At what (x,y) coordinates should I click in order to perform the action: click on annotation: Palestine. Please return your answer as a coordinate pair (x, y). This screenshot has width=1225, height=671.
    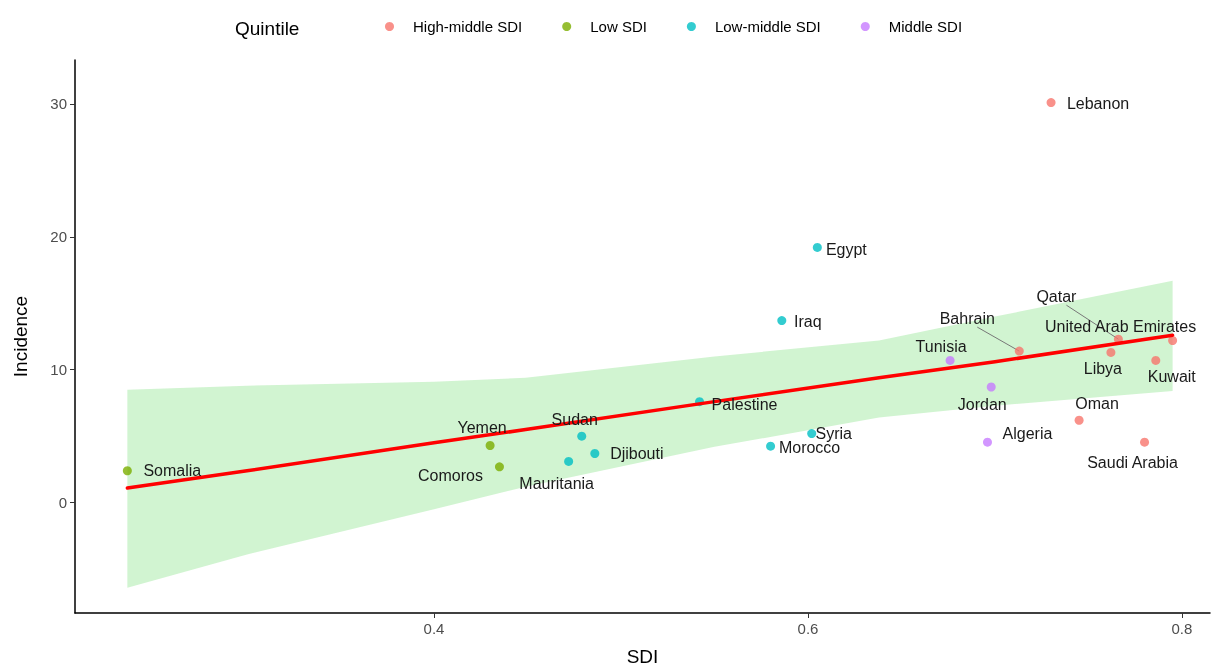
    Looking at the image, I should click on (744, 405).